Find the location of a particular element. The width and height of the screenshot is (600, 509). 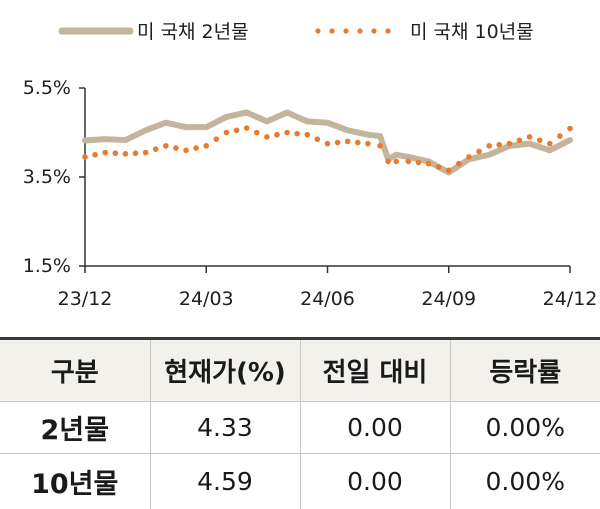

y-tick-labels: 5.5% 3.5% 1.5% is located at coordinates (54, 177).